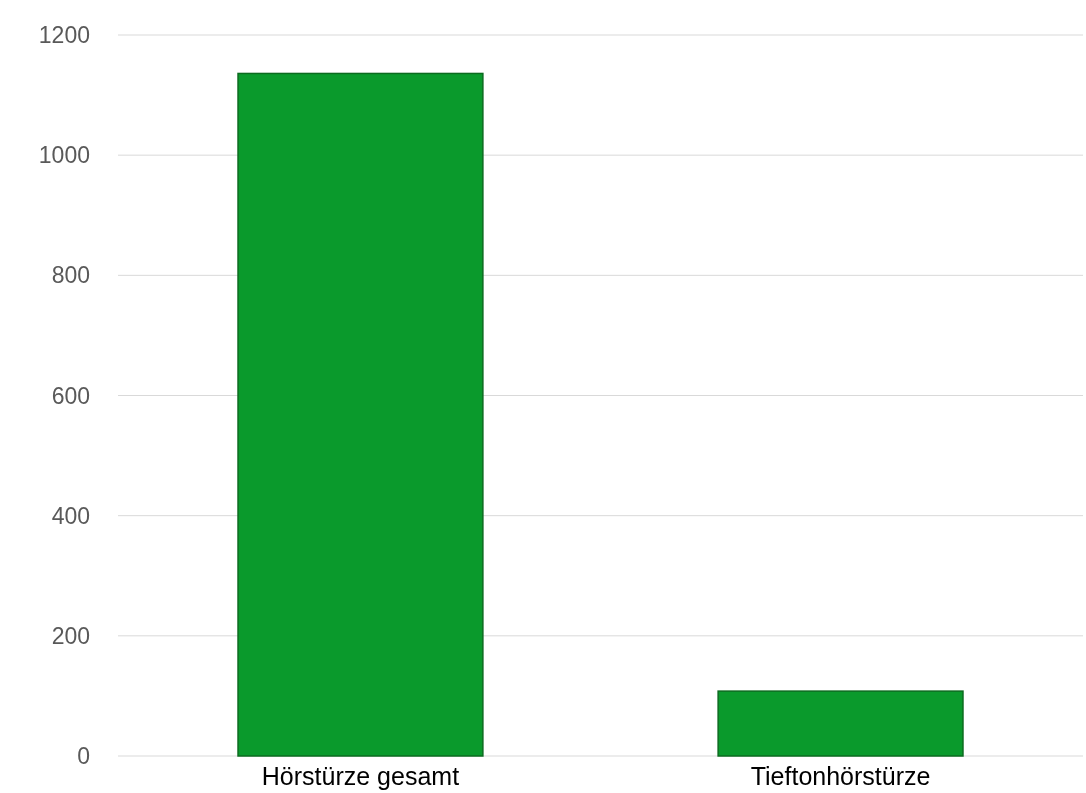 Image resolution: width=1086 pixels, height=793 pixels. Describe the element at coordinates (83, 756) in the screenshot. I see `y-tick-label: 0` at that location.